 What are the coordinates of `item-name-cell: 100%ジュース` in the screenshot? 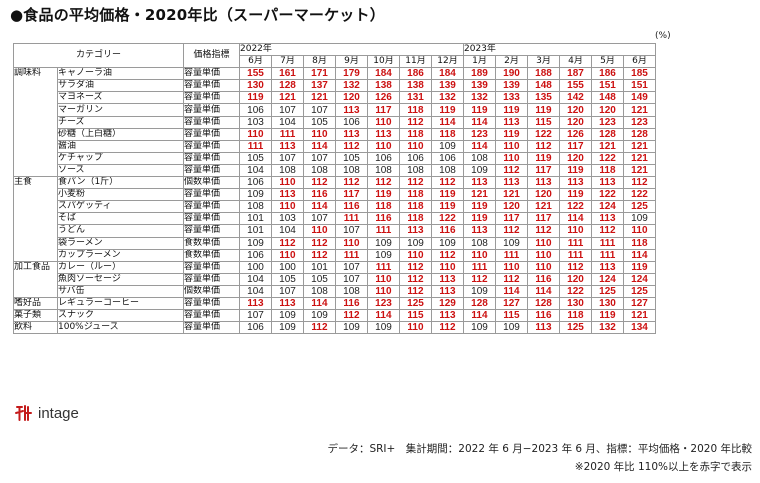 It's located at (120, 328).